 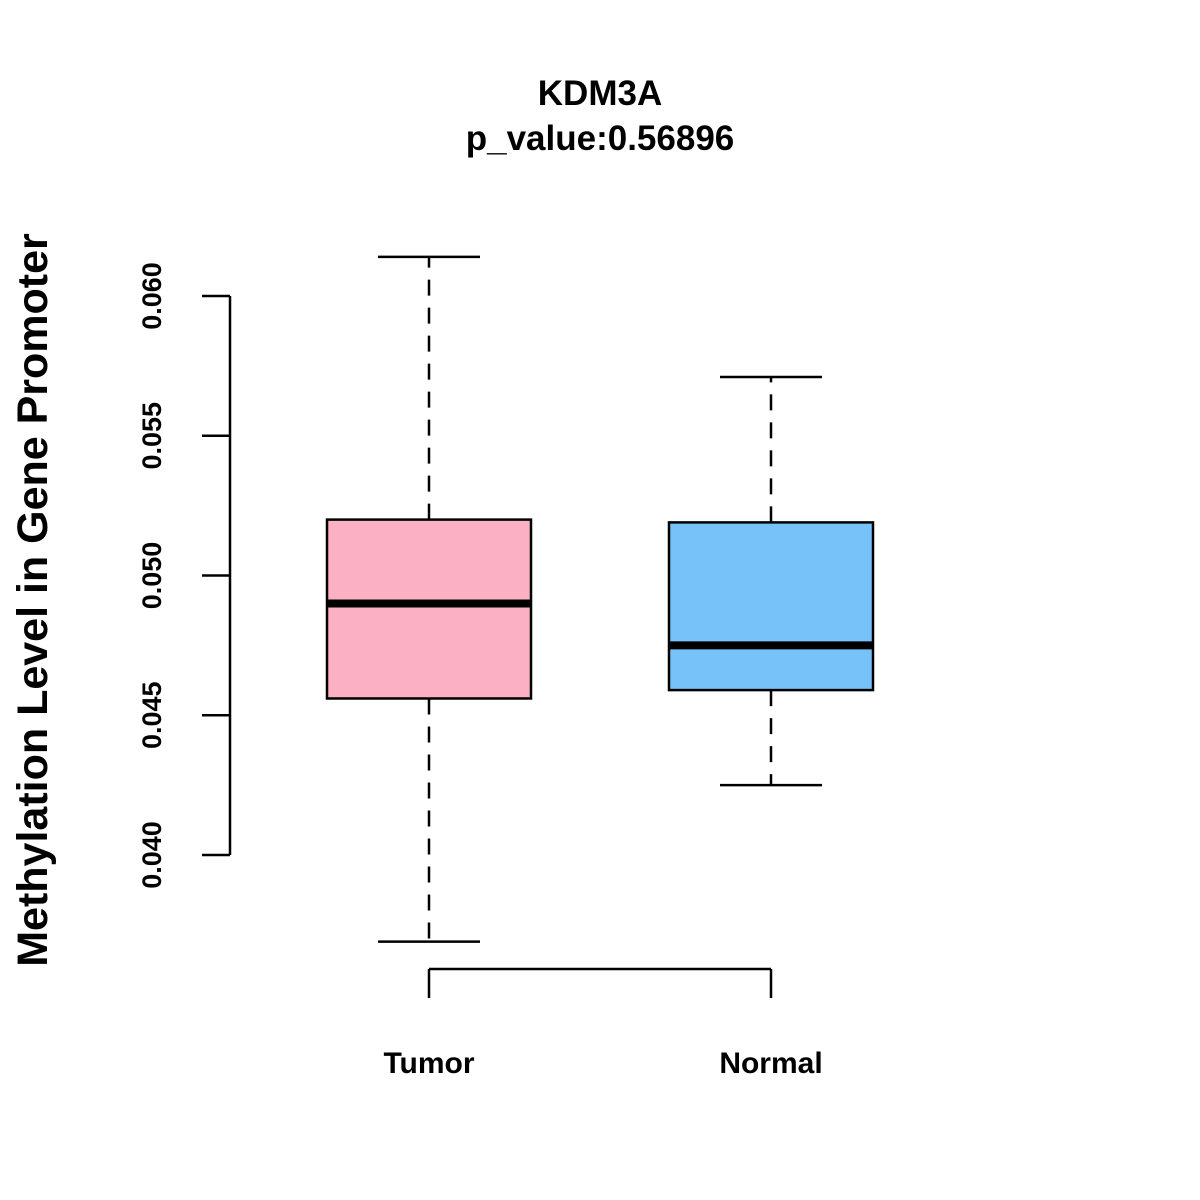 What do you see at coordinates (152, 296) in the screenshot?
I see `y-tick-label: 0.060` at bounding box center [152, 296].